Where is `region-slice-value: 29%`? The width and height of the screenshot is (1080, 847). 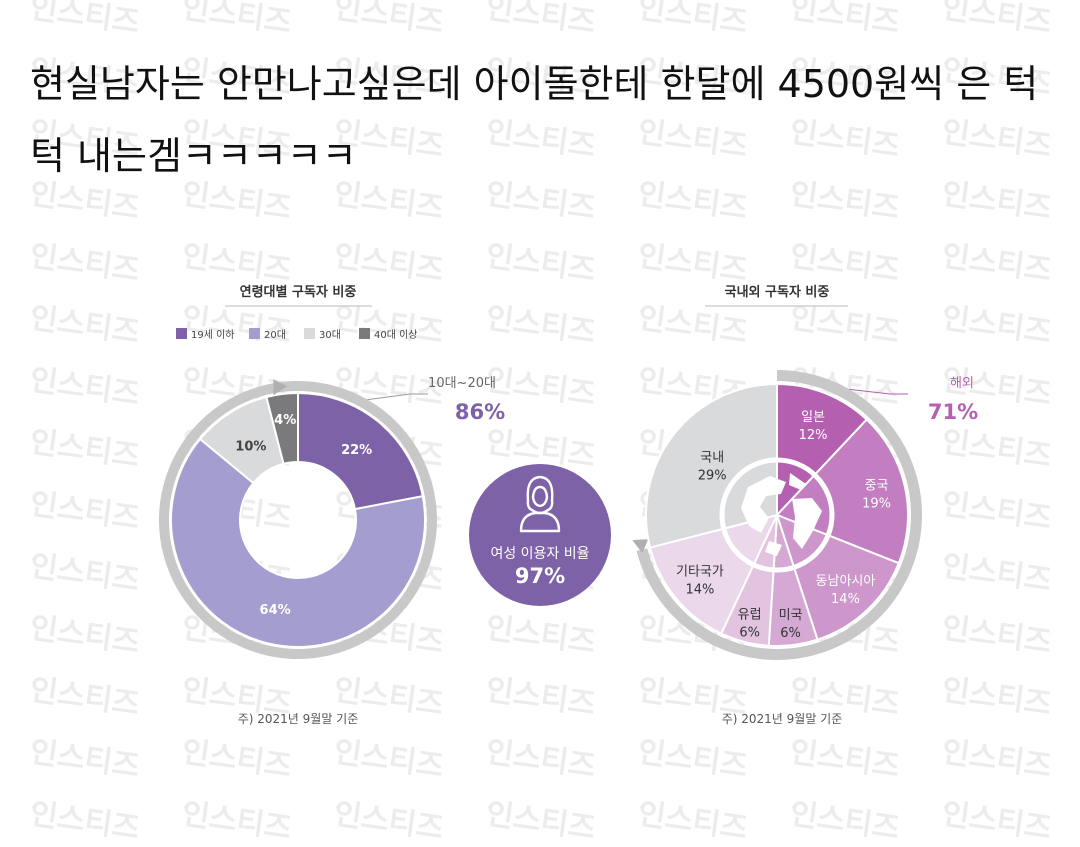 region-slice-value: 29% is located at coordinates (712, 476).